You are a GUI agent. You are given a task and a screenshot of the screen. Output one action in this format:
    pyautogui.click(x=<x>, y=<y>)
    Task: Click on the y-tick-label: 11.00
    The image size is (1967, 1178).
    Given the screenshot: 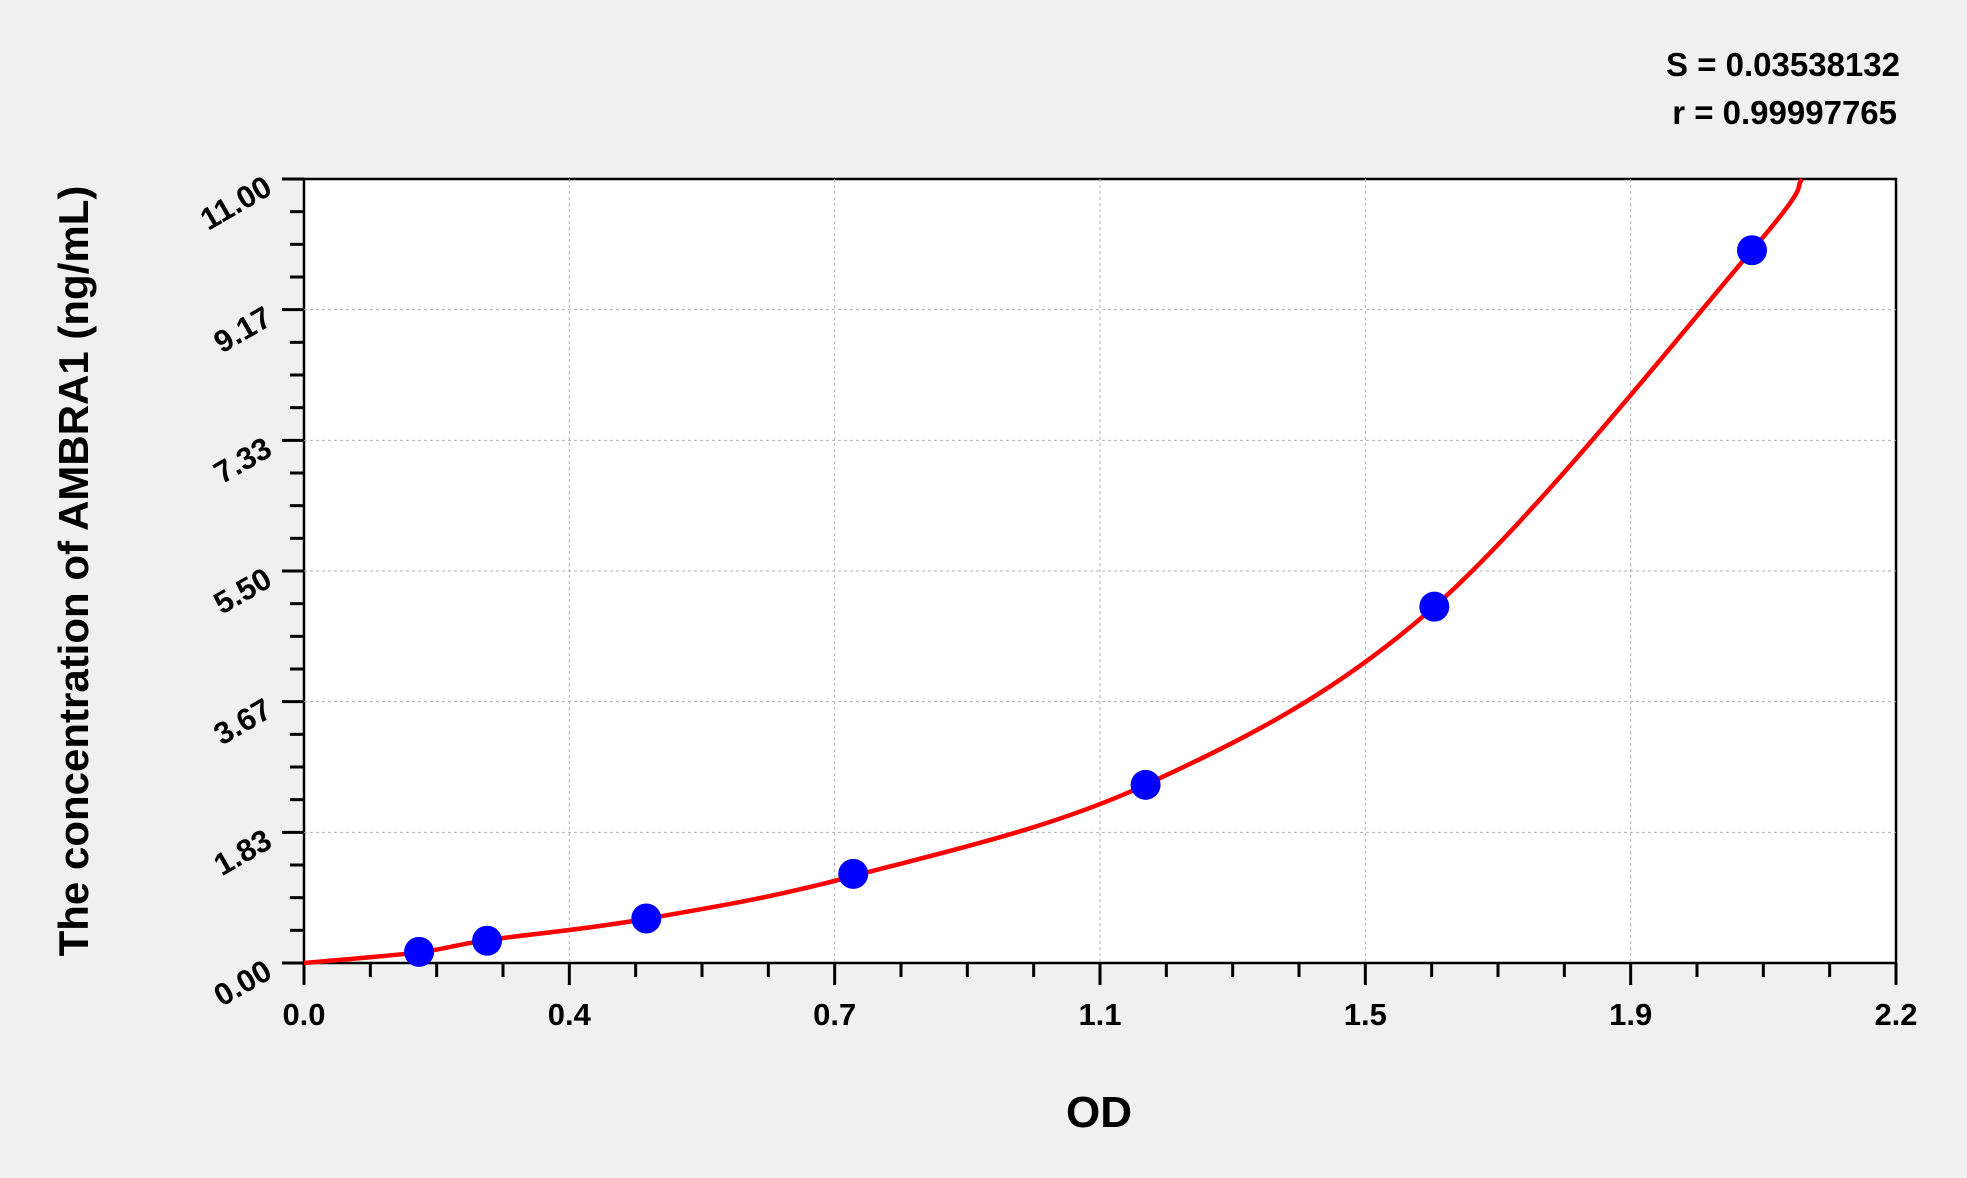 What is the action you would take?
    pyautogui.click(x=235, y=203)
    